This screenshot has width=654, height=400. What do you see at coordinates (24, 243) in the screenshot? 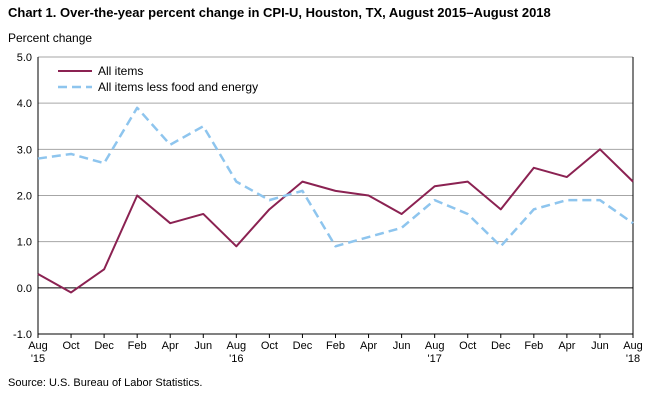
I see `y-tick-label: 1.0` at bounding box center [24, 243].